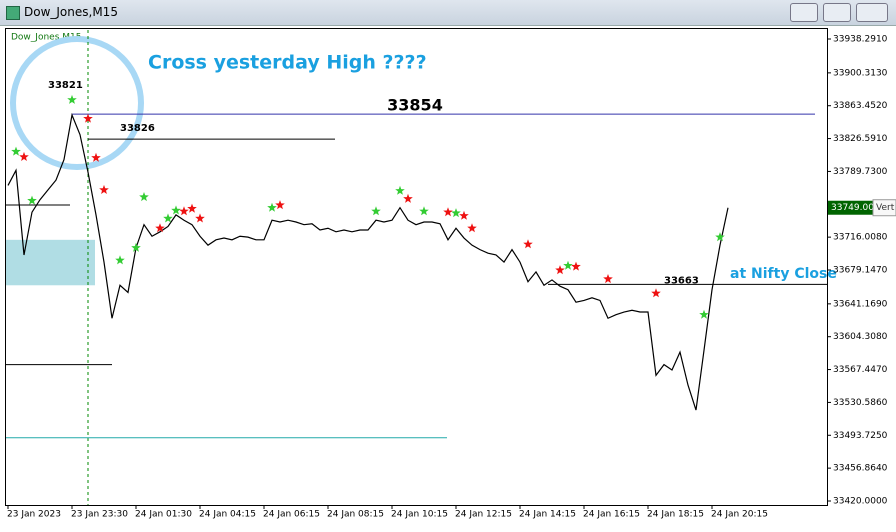  What do you see at coordinates (860, 436) in the screenshot?
I see `y-tick-label: 33493.7250` at bounding box center [860, 436].